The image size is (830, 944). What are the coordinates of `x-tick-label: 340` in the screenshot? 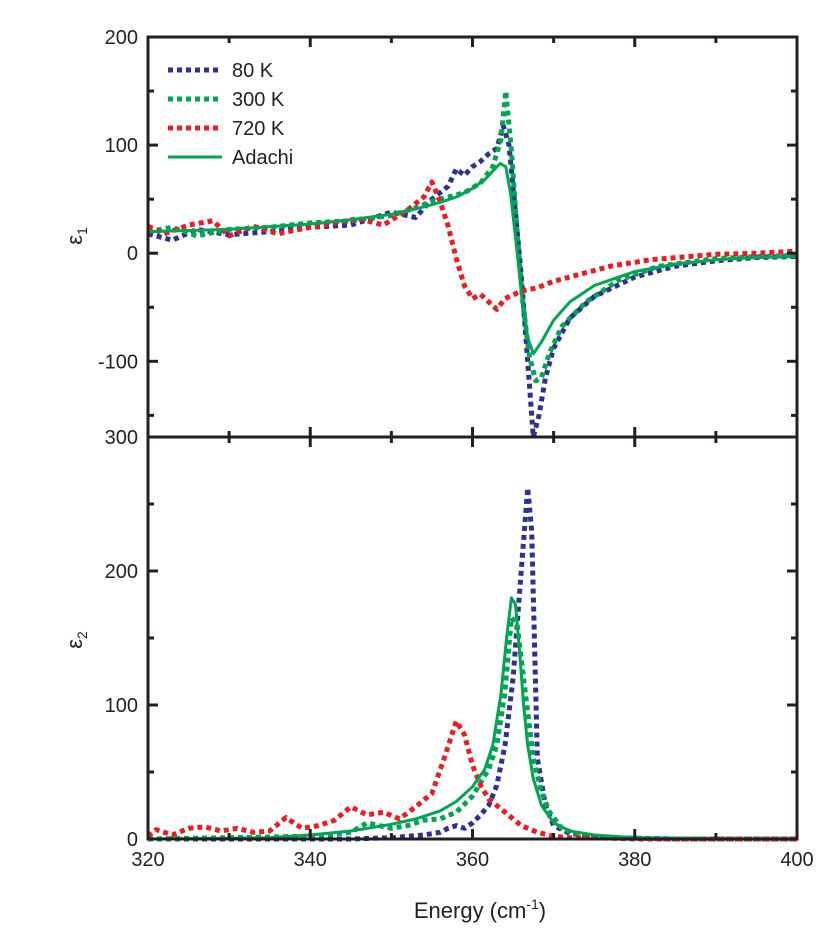 It's located at (310, 860).